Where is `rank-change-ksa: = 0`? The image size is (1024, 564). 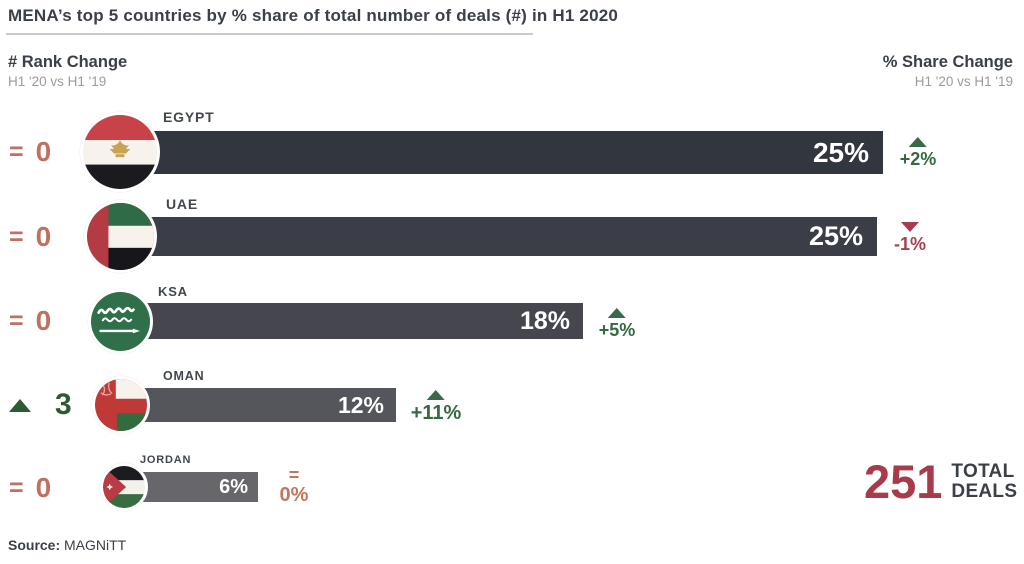
rank-change-ksa: = 0 is located at coordinates (30, 321).